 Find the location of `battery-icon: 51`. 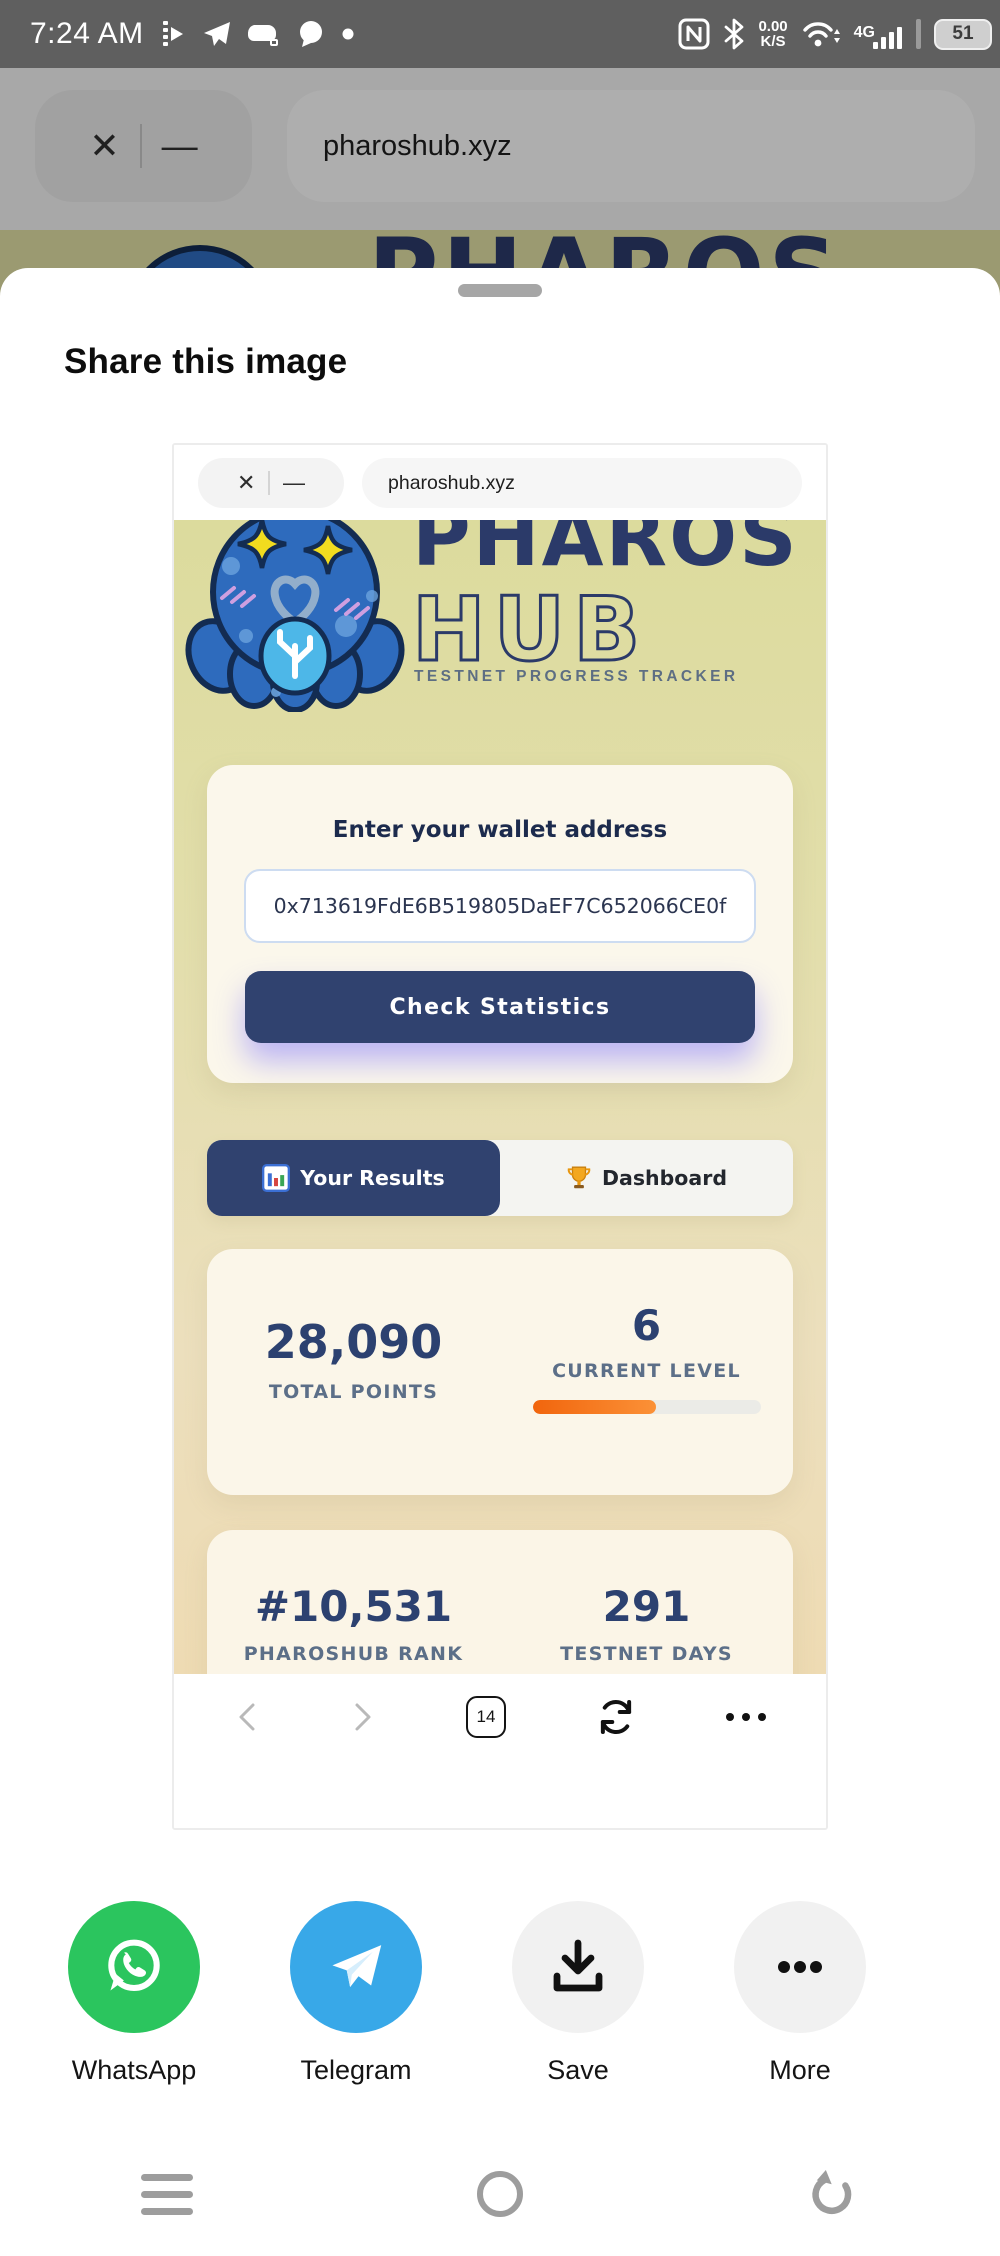

battery-icon: 51 is located at coordinates (963, 34).